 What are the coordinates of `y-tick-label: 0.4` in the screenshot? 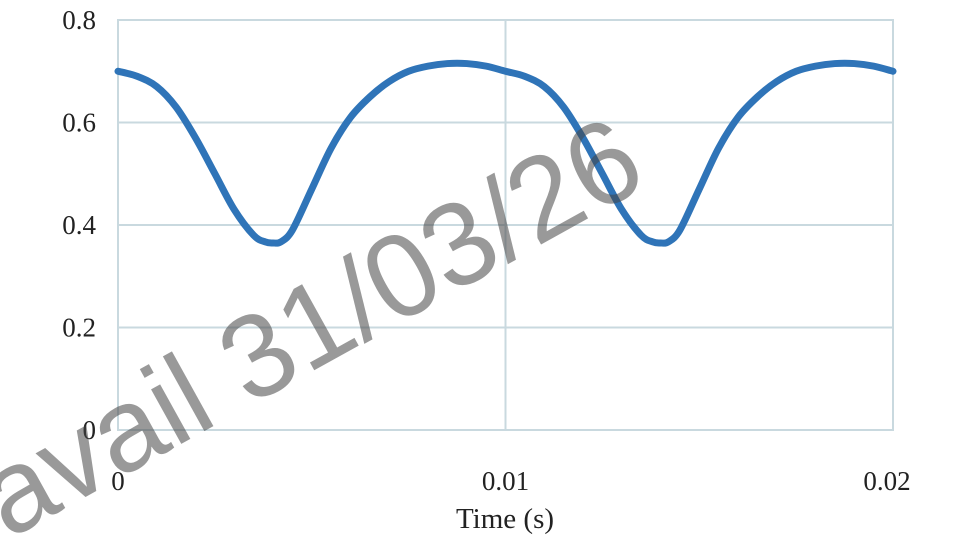 It's located at (79, 225).